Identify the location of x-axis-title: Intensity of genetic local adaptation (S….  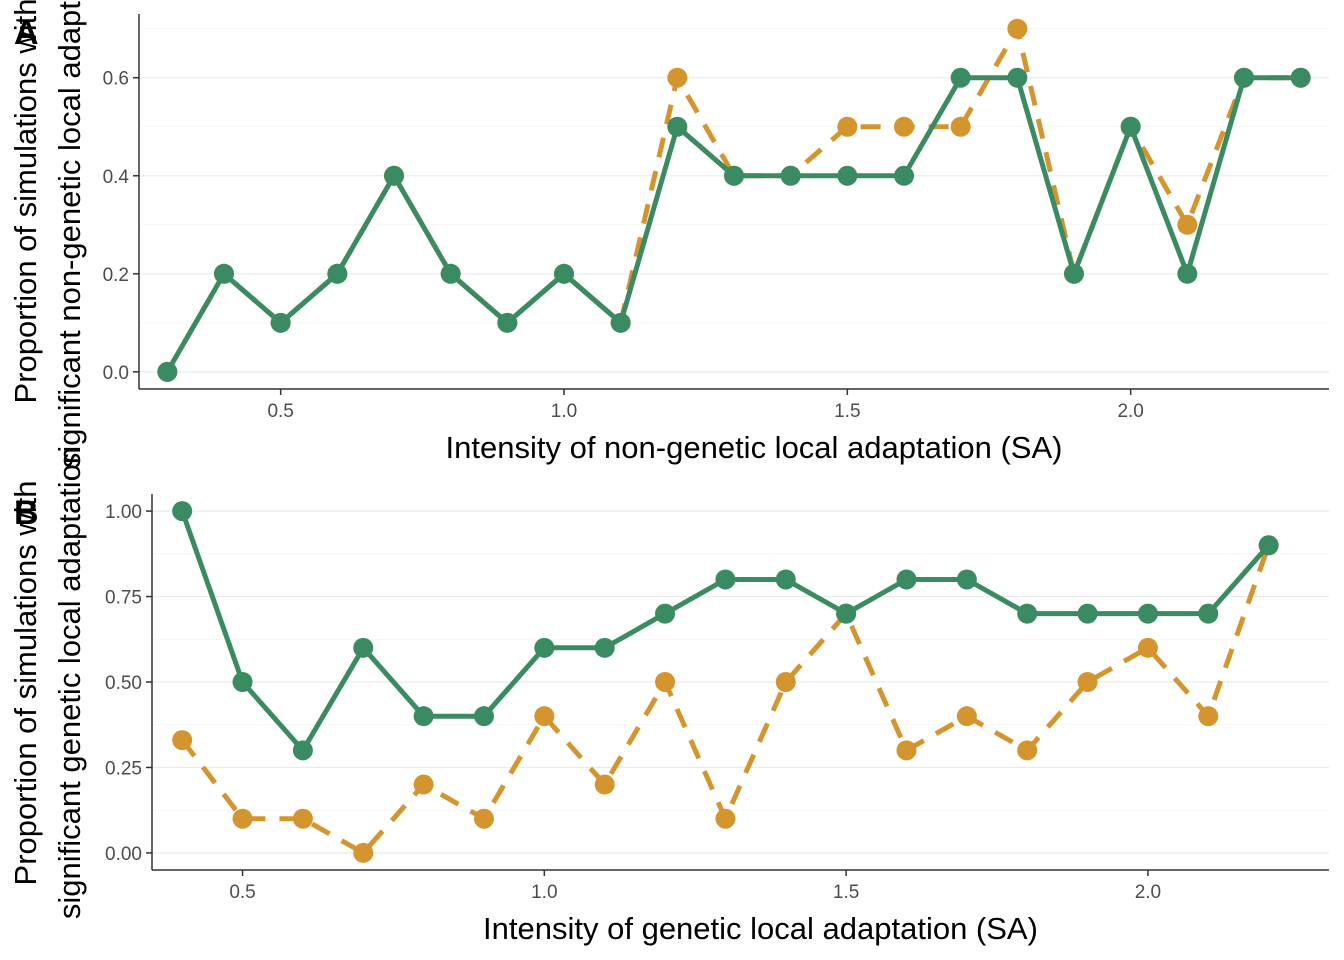
(760, 928).